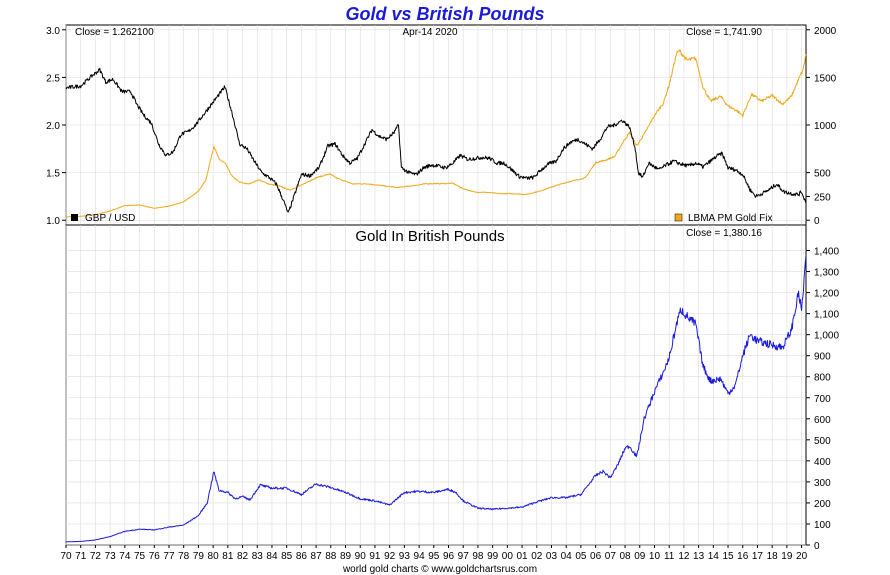 Image resolution: width=890 pixels, height=575 pixels. I want to click on x-tick-label: 71, so click(81, 556).